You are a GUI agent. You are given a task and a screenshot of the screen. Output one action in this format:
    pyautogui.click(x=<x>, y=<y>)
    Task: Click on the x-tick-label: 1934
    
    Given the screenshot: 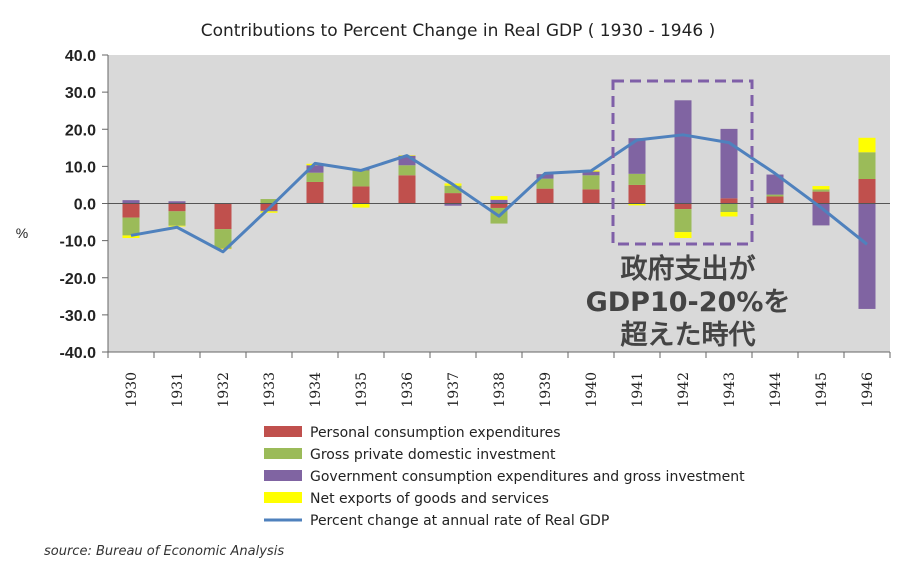 What is the action you would take?
    pyautogui.click(x=316, y=390)
    